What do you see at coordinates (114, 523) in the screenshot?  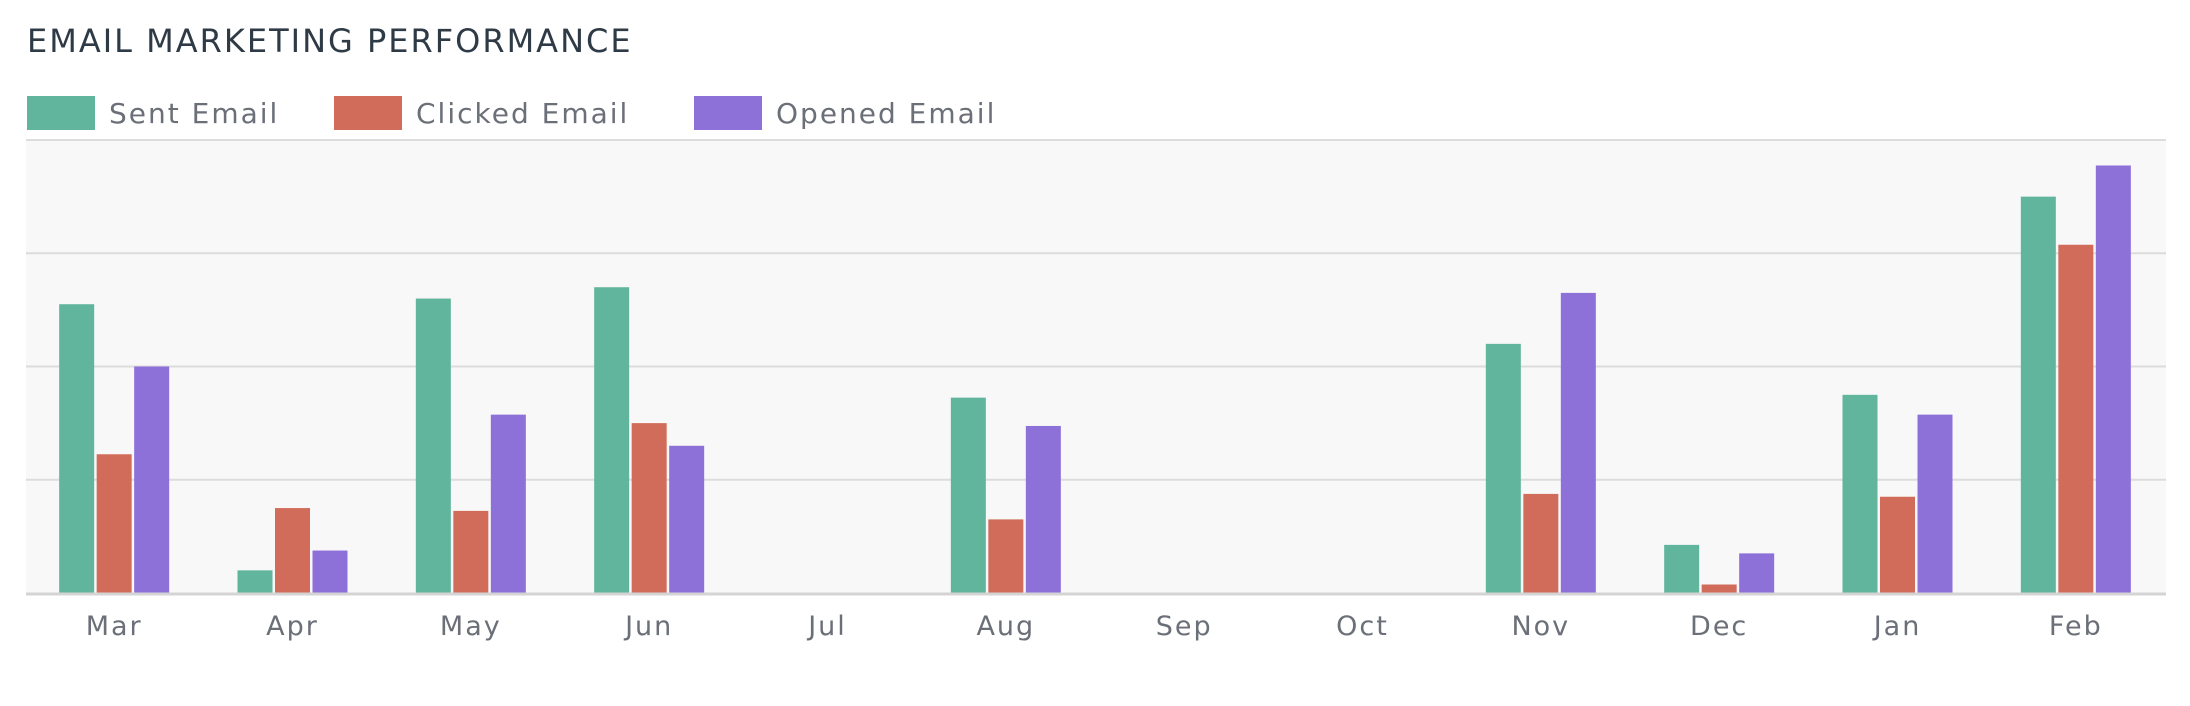 I see `bar-clicked-email-mar` at bounding box center [114, 523].